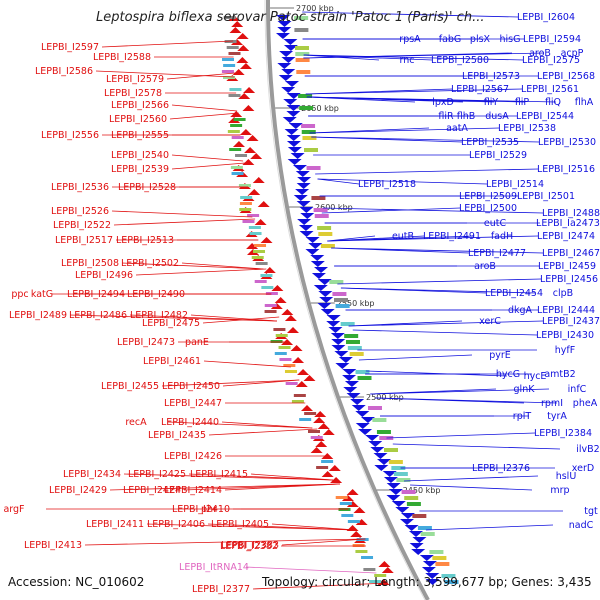  I want to click on right-gene-label: LEPBI_I2467, so click(571, 253).